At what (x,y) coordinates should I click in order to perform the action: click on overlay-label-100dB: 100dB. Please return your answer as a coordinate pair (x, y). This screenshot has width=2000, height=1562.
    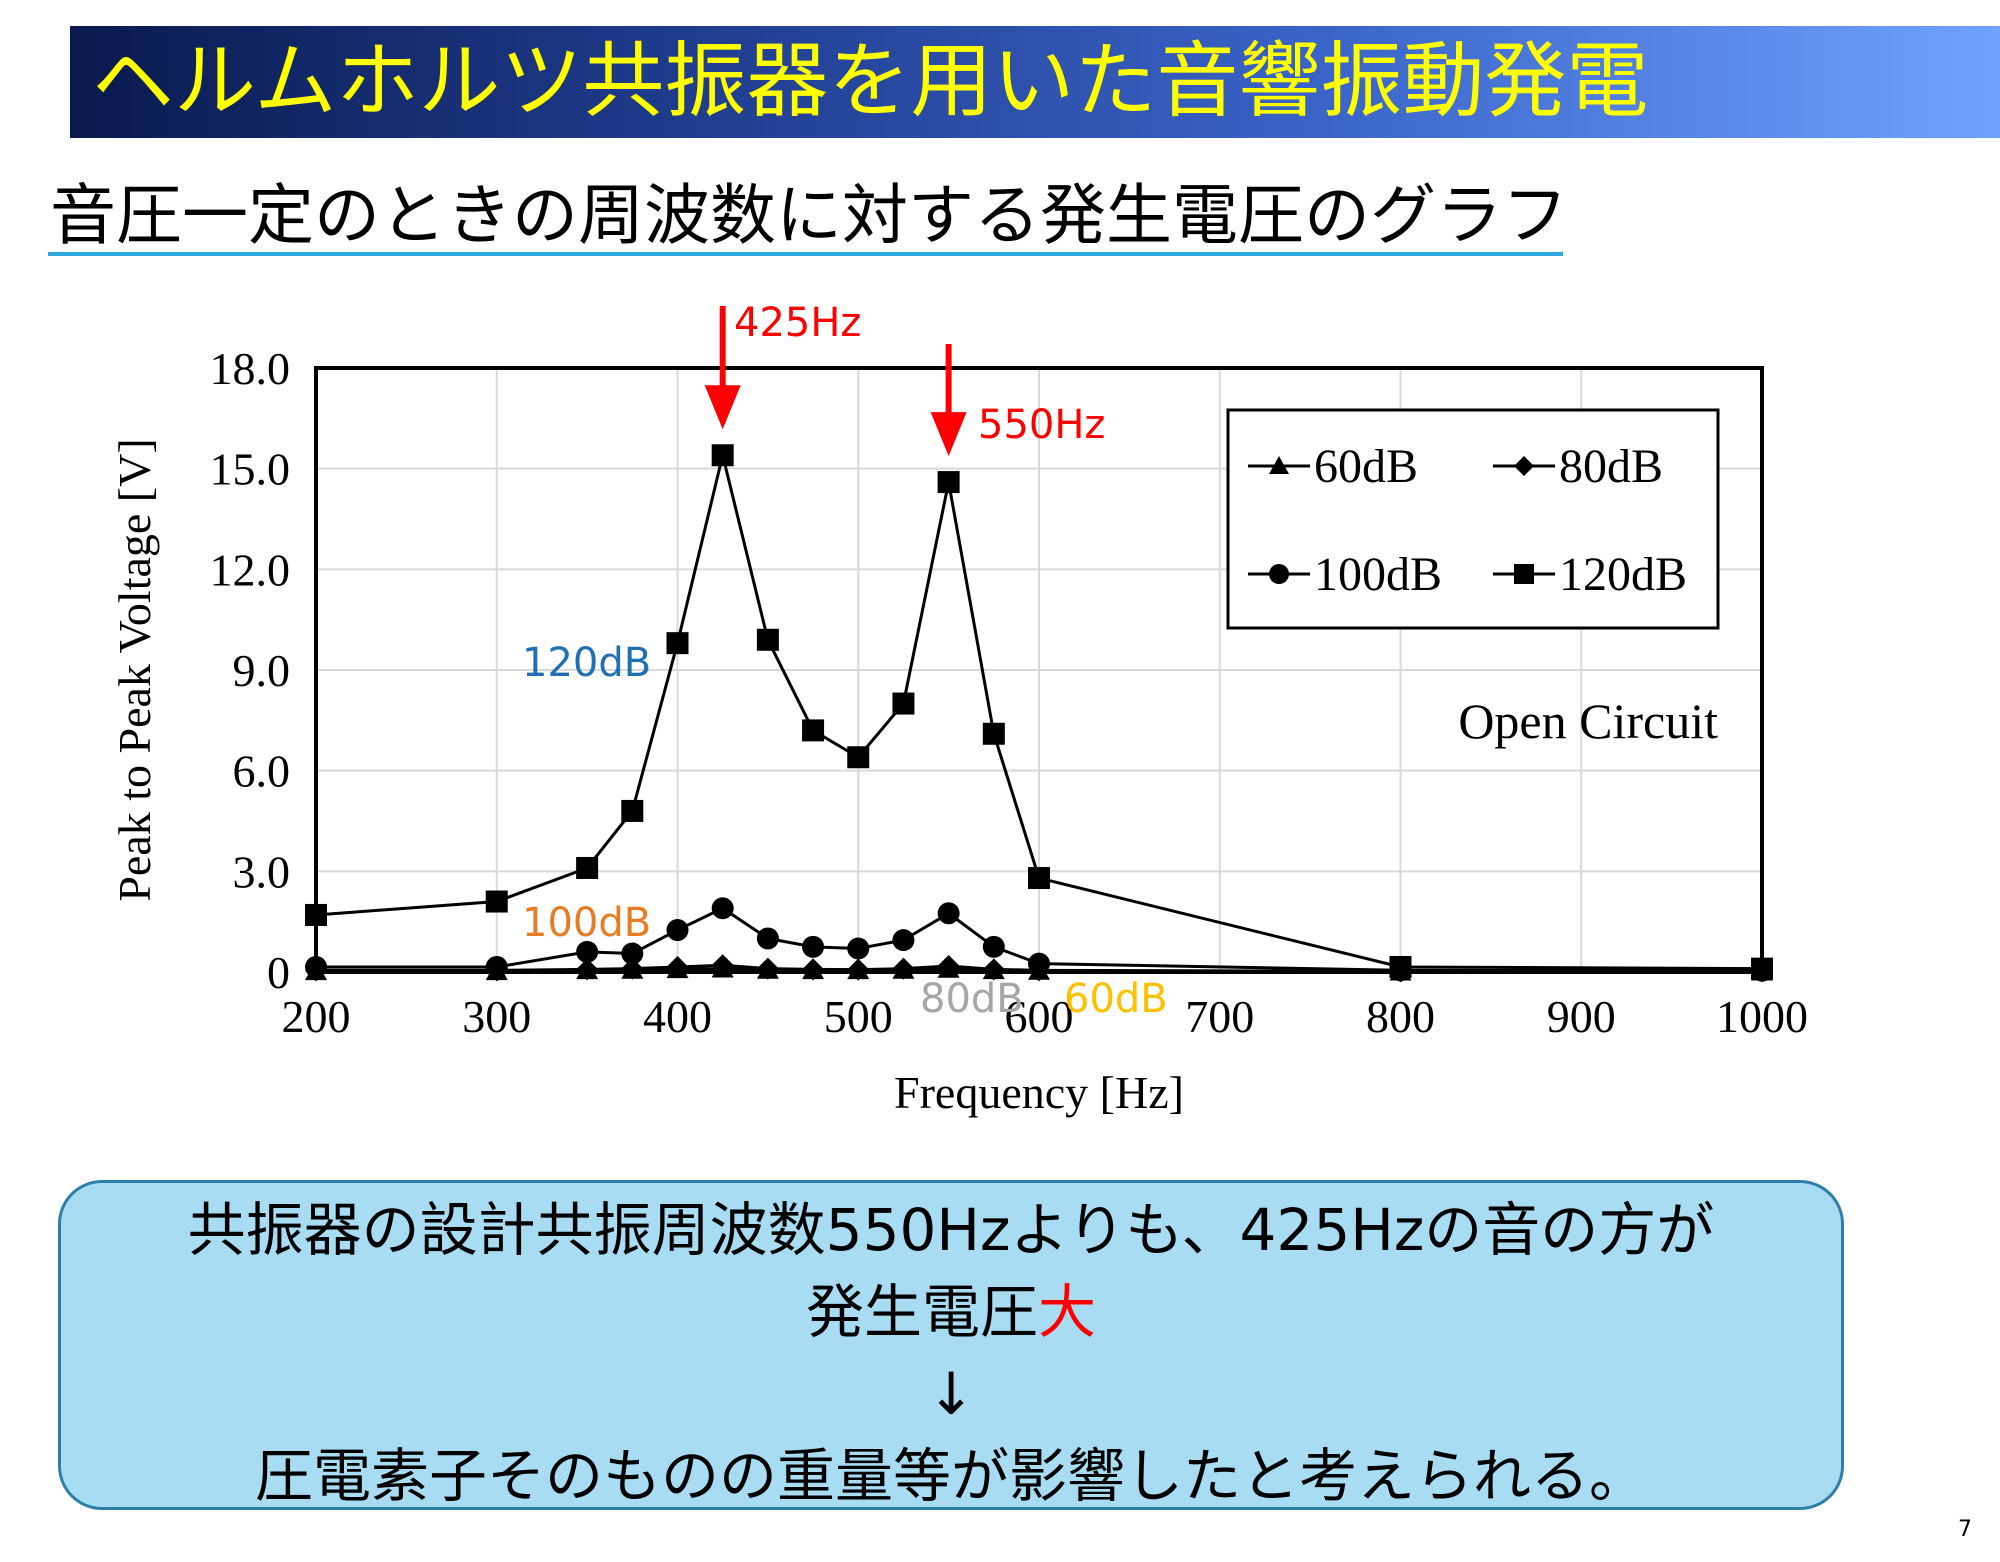
    Looking at the image, I should click on (586, 923).